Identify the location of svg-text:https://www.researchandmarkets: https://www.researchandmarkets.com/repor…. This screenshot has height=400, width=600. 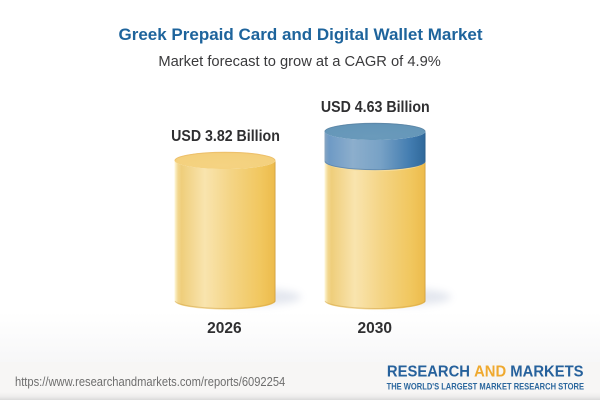
(150, 381).